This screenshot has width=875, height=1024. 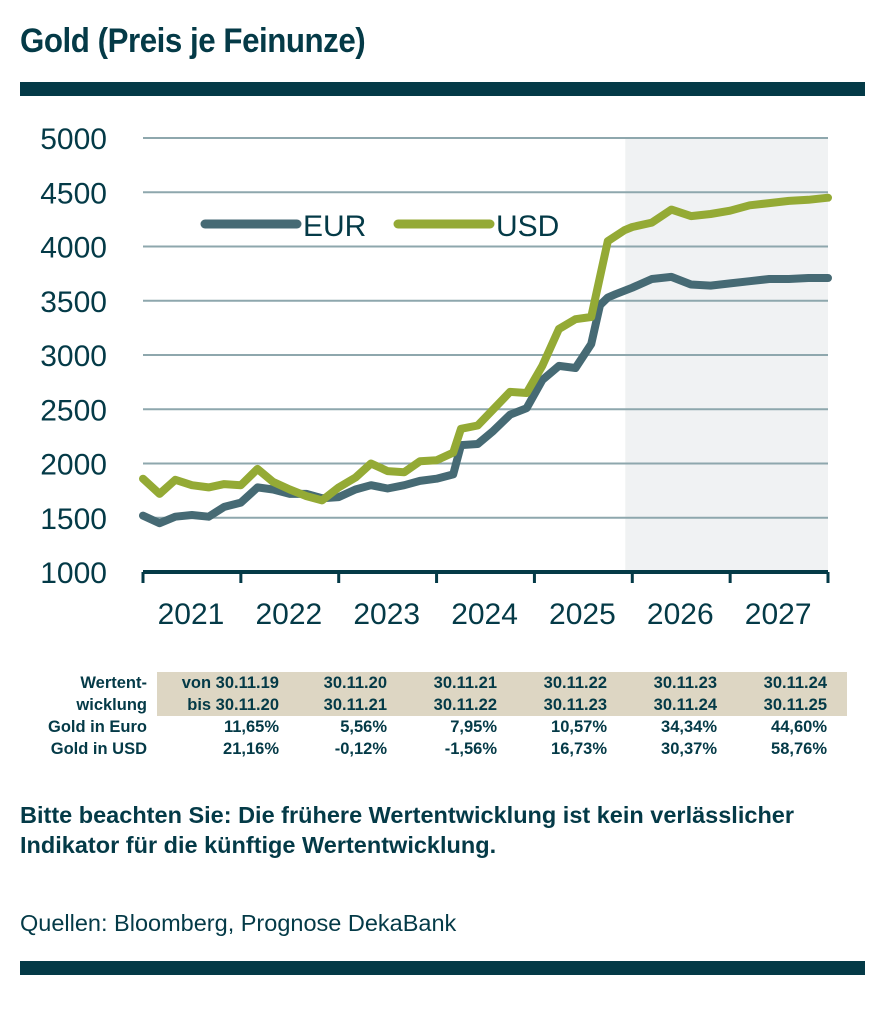 What do you see at coordinates (689, 749) in the screenshot?
I see `table-cell: 30,37%` at bounding box center [689, 749].